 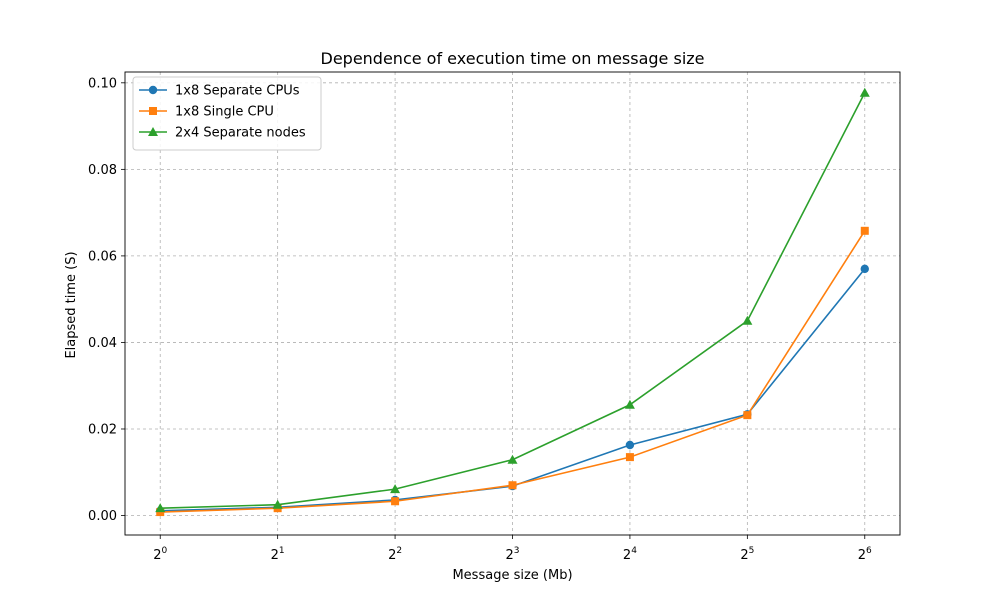 I want to click on y-tick-label: 0.02, so click(x=102, y=429).